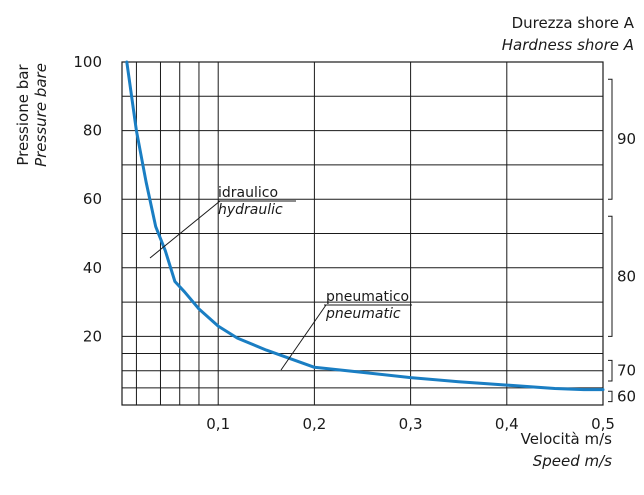 The width and height of the screenshot is (644, 495). What do you see at coordinates (248, 193) in the screenshot?
I see `annotation-hydraulic-label: idraulico` at bounding box center [248, 193].